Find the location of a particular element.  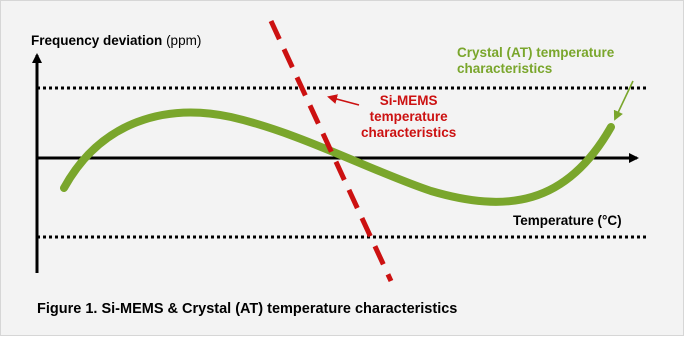

mems-callout-arrow is located at coordinates (343, 100).